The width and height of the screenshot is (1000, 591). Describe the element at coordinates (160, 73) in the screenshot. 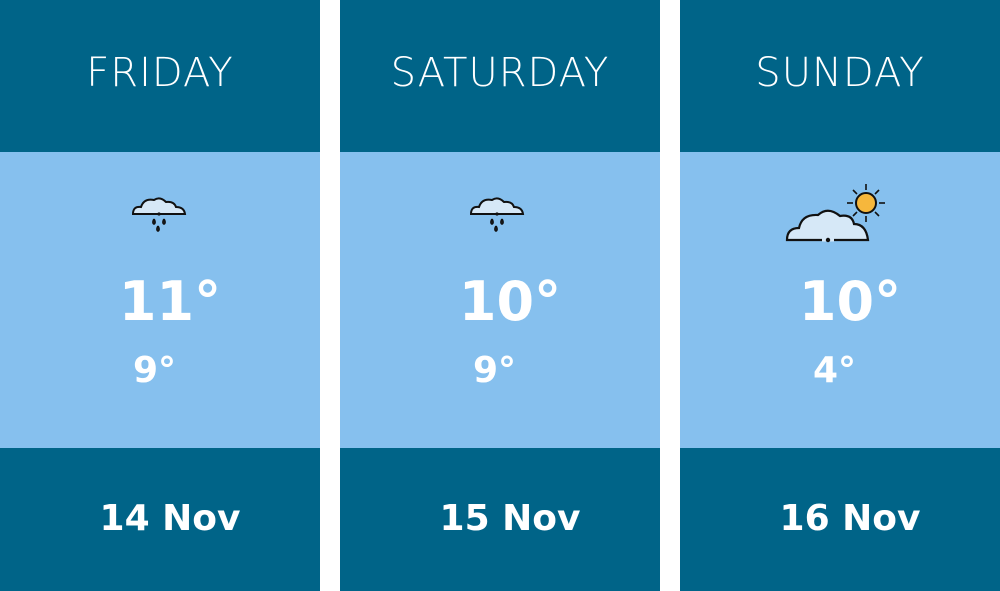

I see `day-name: FRIDAY` at that location.